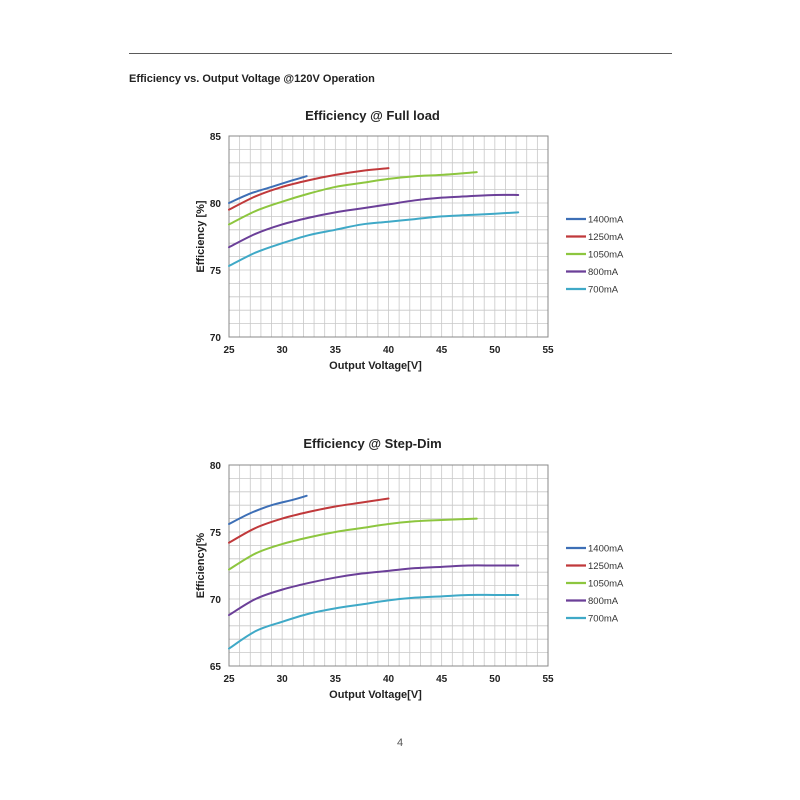 This screenshot has width=800, height=800. What do you see at coordinates (201, 566) in the screenshot?
I see `y-axis-label: Efficiency[%` at bounding box center [201, 566].